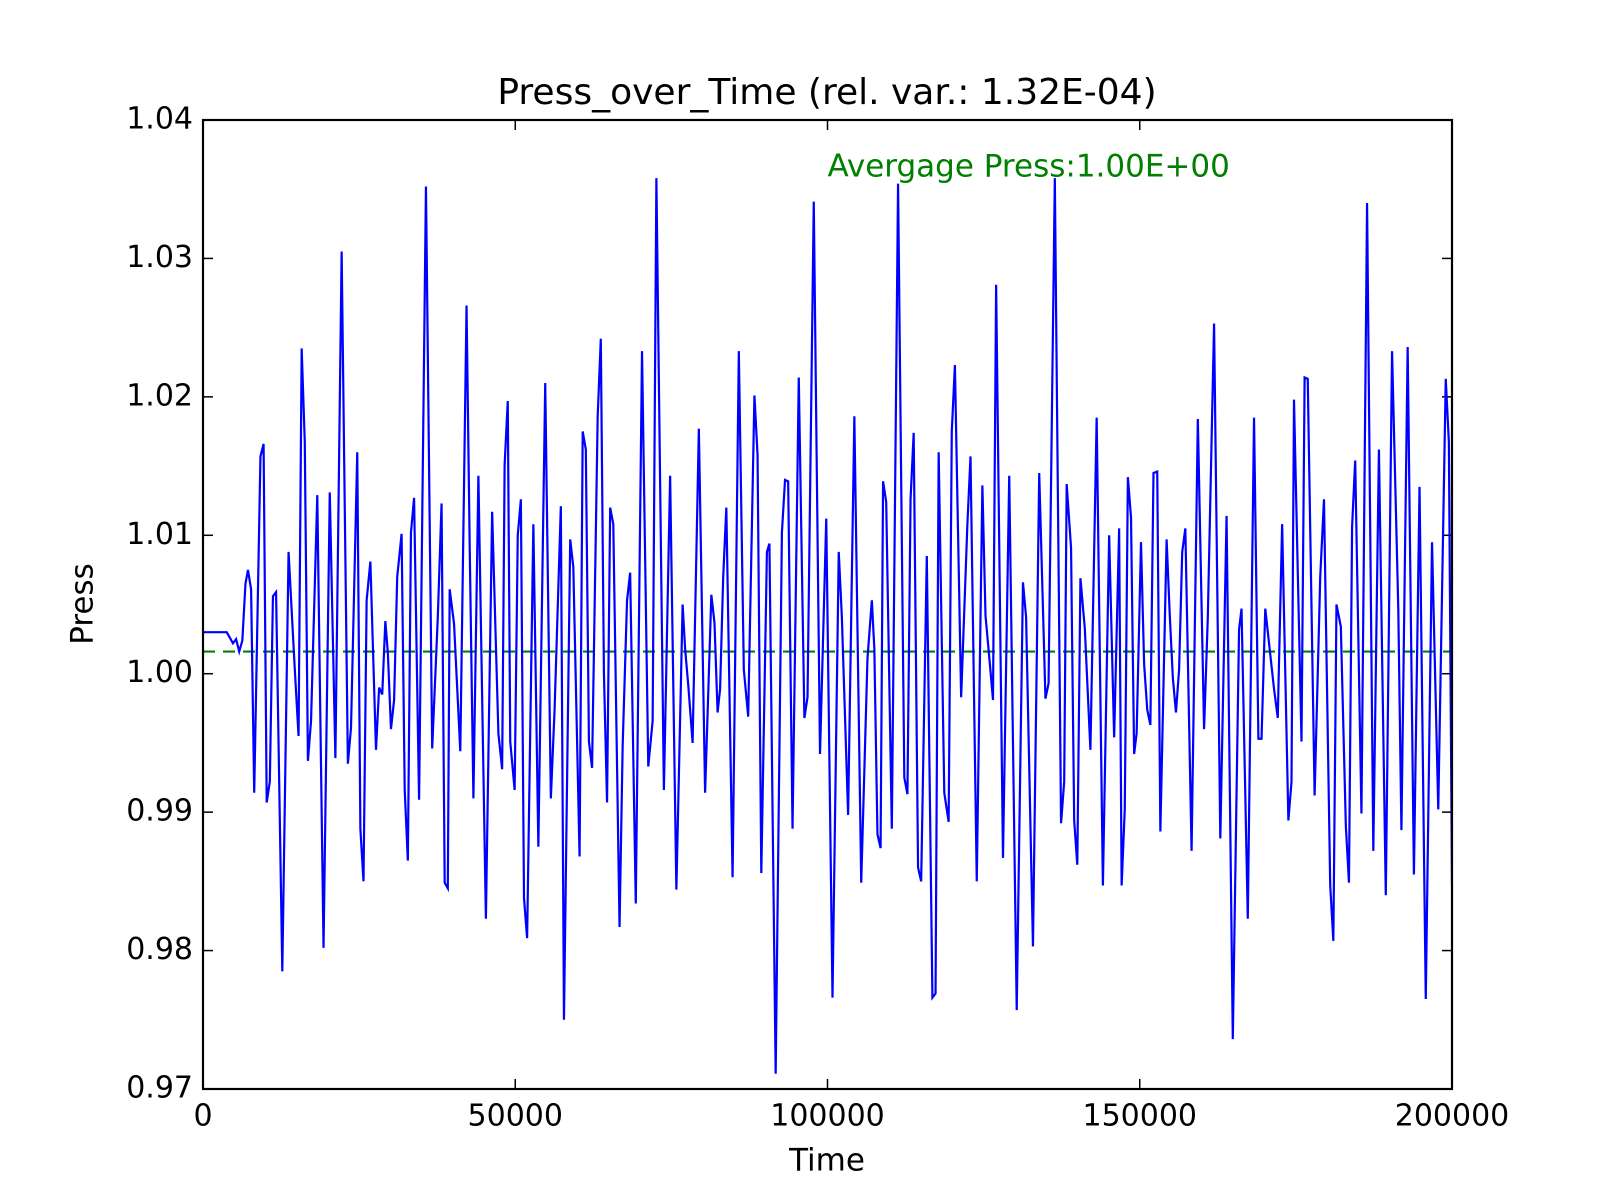 The height and width of the screenshot is (1204, 1600). Describe the element at coordinates (159, 119) in the screenshot. I see `y-tick-label: 1.04` at that location.